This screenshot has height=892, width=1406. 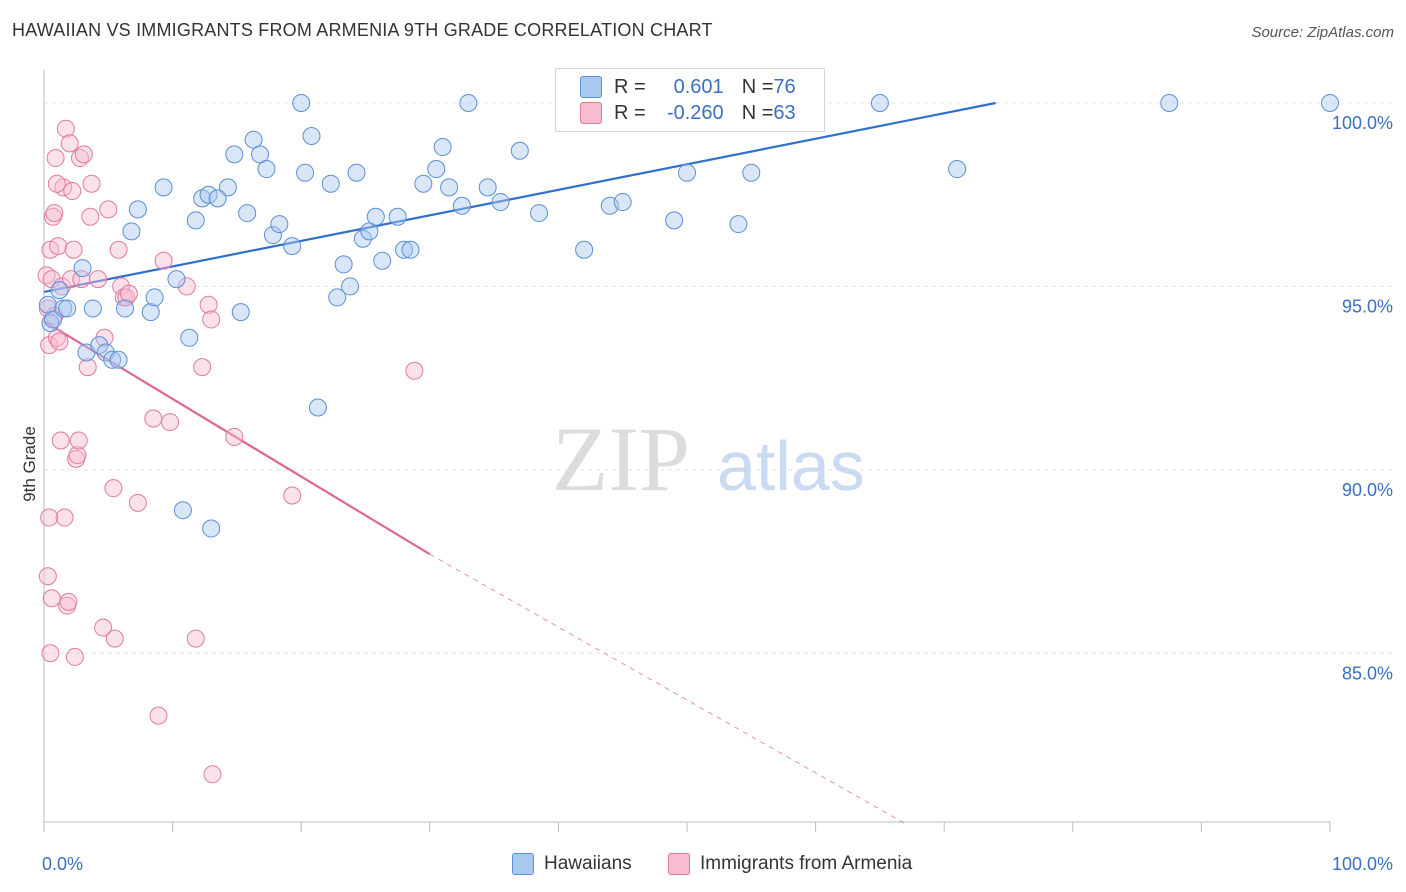 What do you see at coordinates (1367, 490) in the screenshot?
I see `y-tick-label: 90.0%` at bounding box center [1367, 490].